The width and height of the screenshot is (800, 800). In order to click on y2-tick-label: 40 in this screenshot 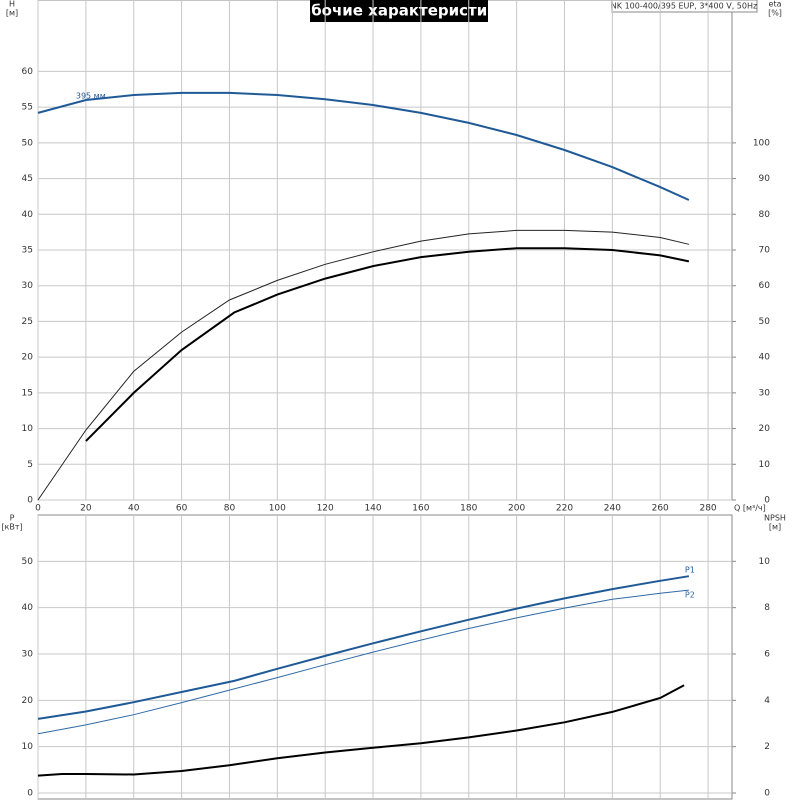, I will do `click(765, 358)`.